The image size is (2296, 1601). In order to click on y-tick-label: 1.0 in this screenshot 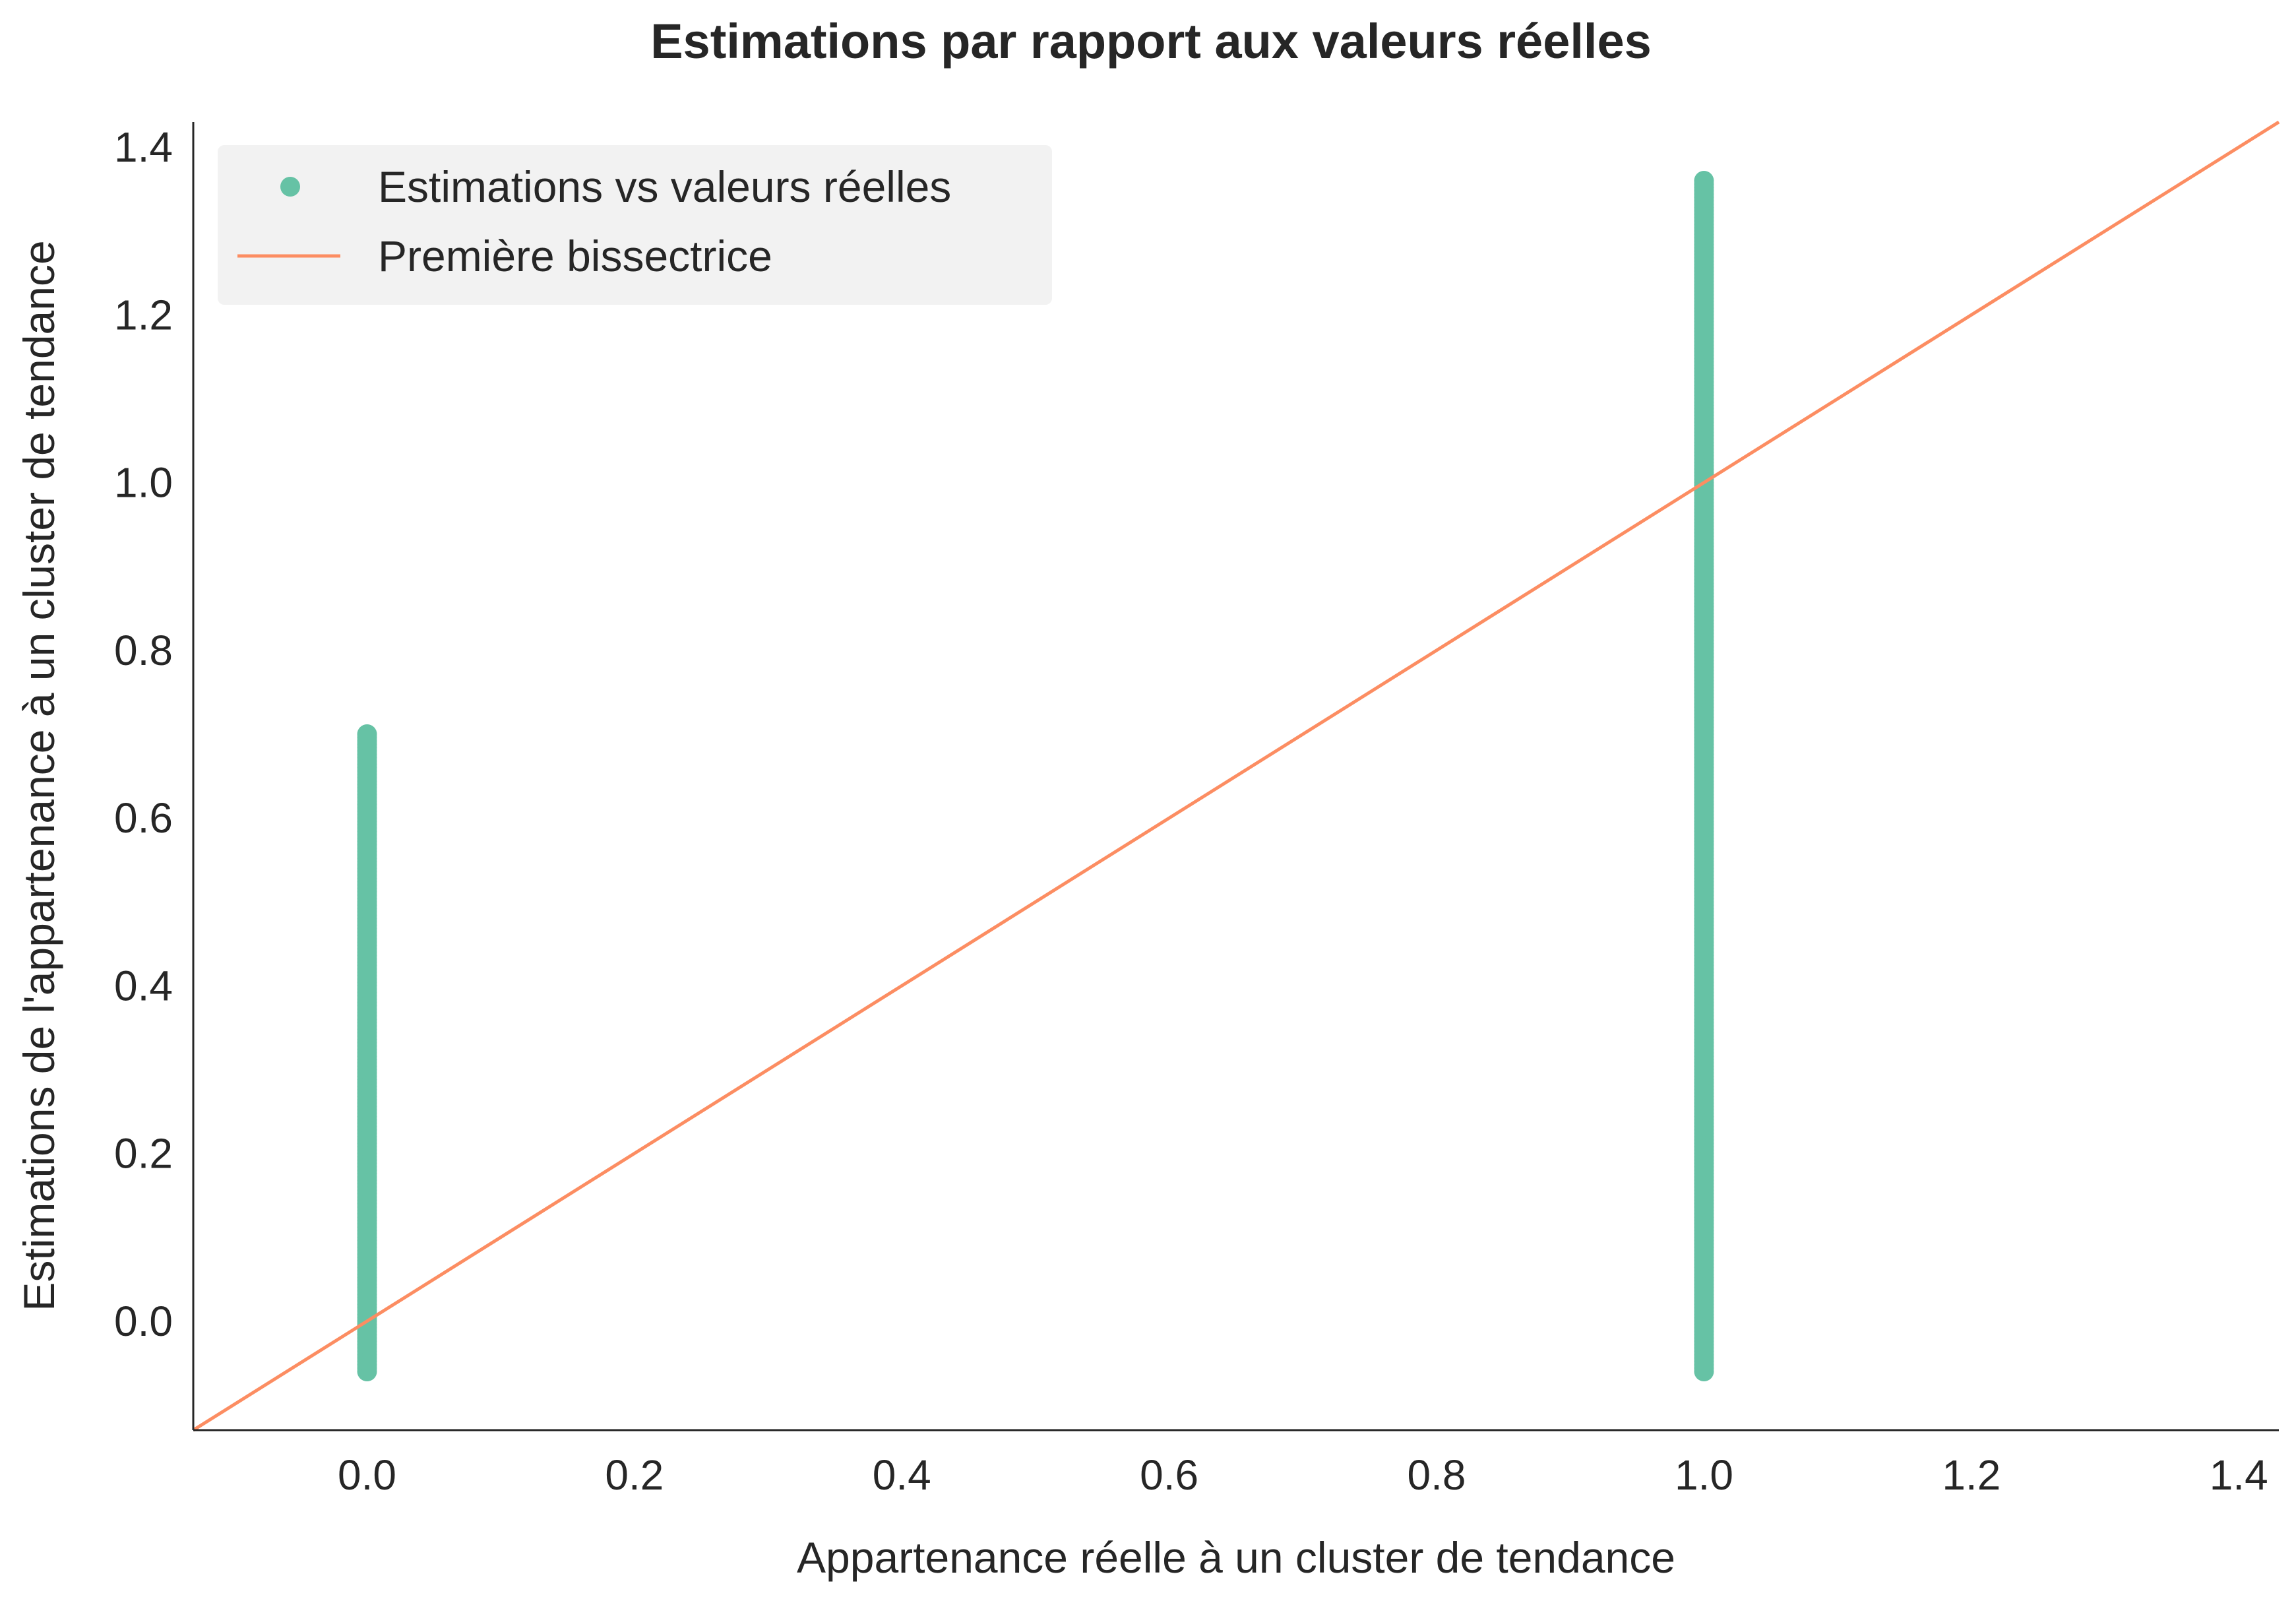, I will do `click(143, 483)`.